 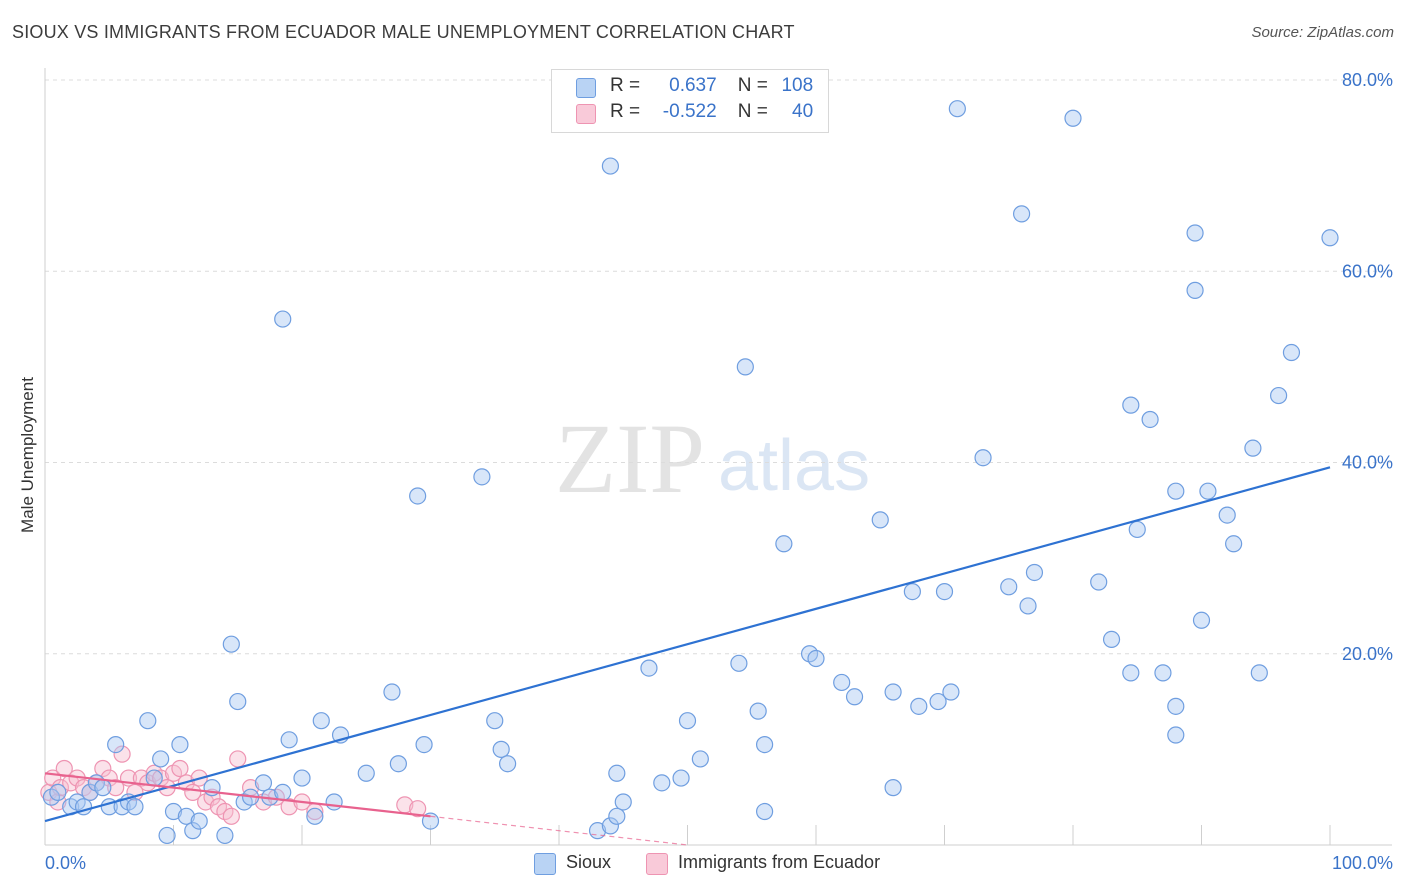 I want to click on legend-n-label-2: N =, so click(x=752, y=111).